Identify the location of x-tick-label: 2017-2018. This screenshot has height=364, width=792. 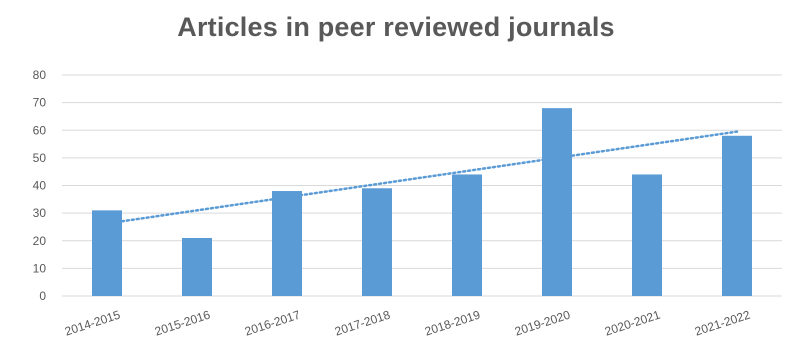
(362, 322).